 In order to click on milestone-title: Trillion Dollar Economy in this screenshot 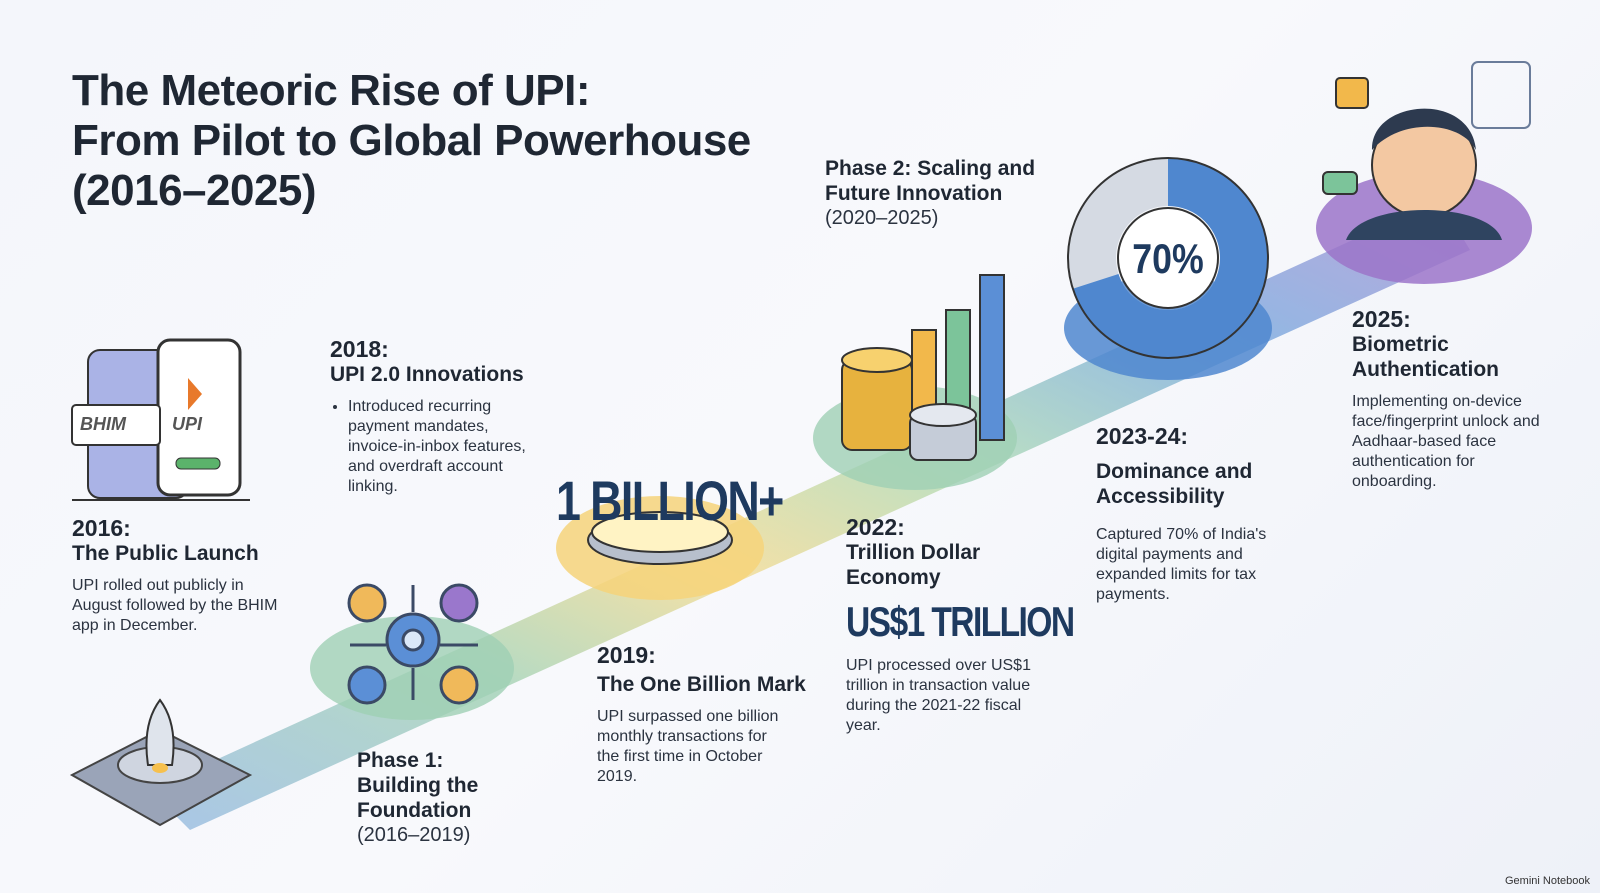, I will do `click(913, 565)`.